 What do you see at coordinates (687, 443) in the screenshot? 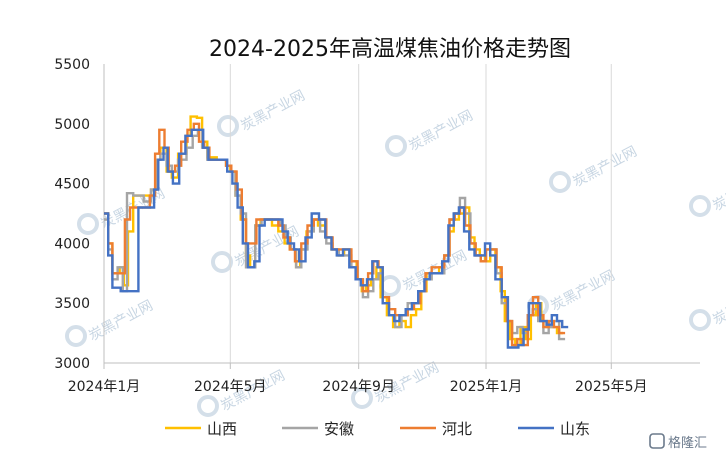
I see `corner-logo-text: 格隆汇` at bounding box center [687, 443].